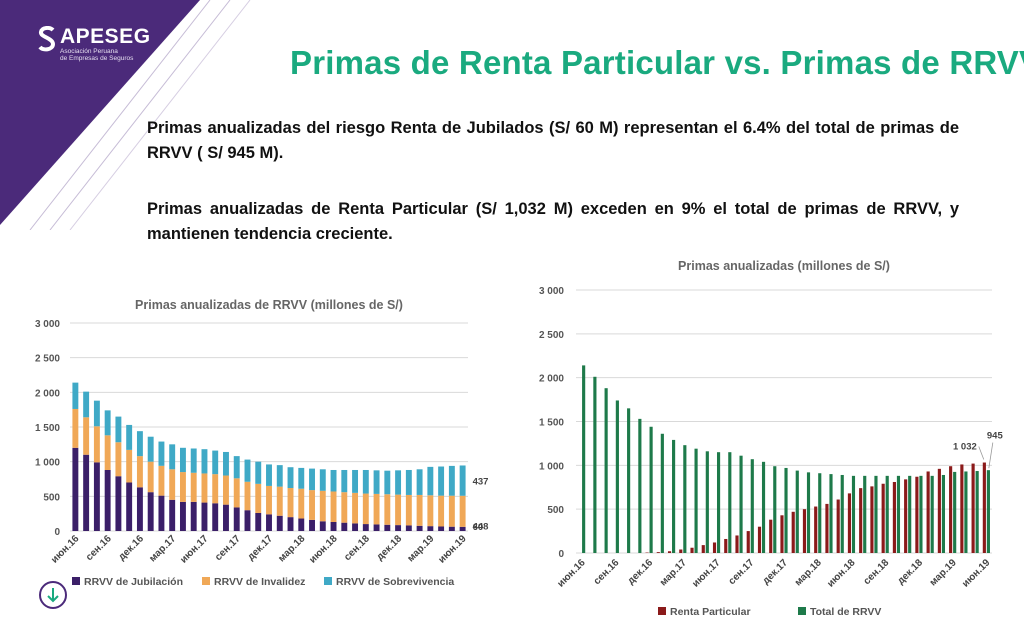  Describe the element at coordinates (877, 572) in the screenshot. I see `x-tick-label: сен.18` at that location.